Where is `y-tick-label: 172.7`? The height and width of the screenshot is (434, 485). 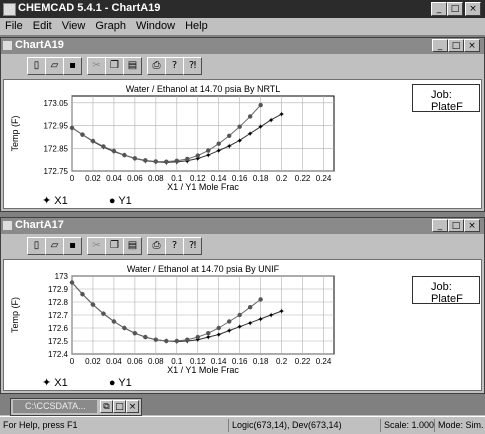 y-tick-label: 172.7 is located at coordinates (58, 315).